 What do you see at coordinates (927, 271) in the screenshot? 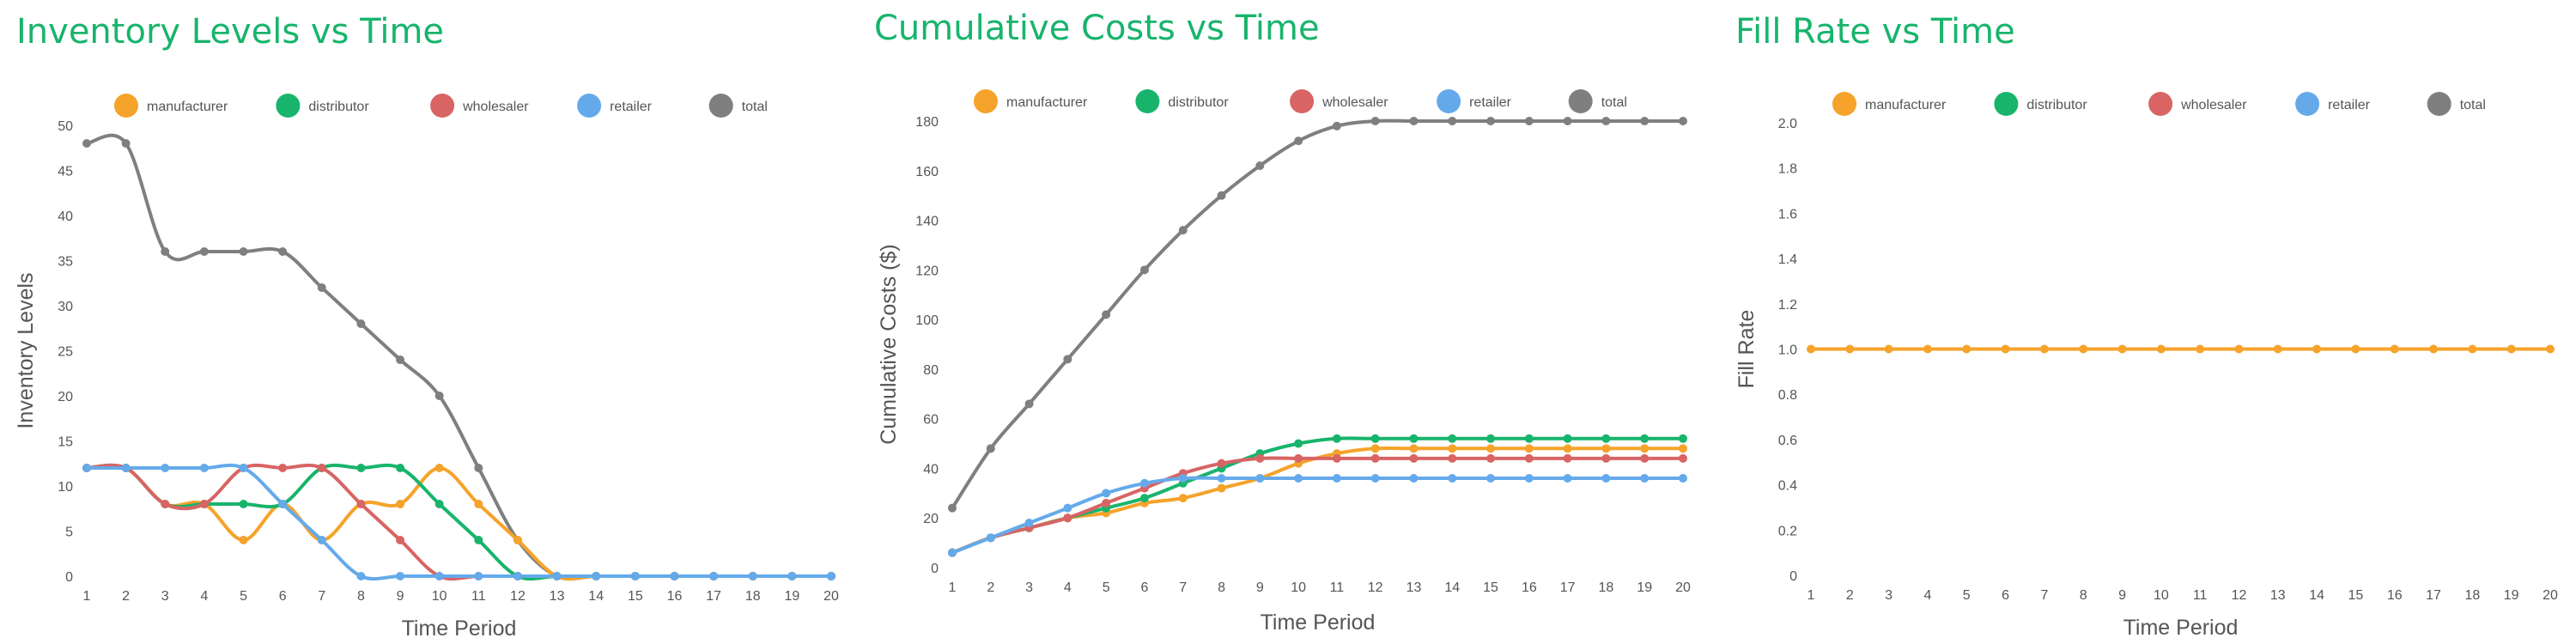
I see `y-tick-label: 120` at bounding box center [927, 271].